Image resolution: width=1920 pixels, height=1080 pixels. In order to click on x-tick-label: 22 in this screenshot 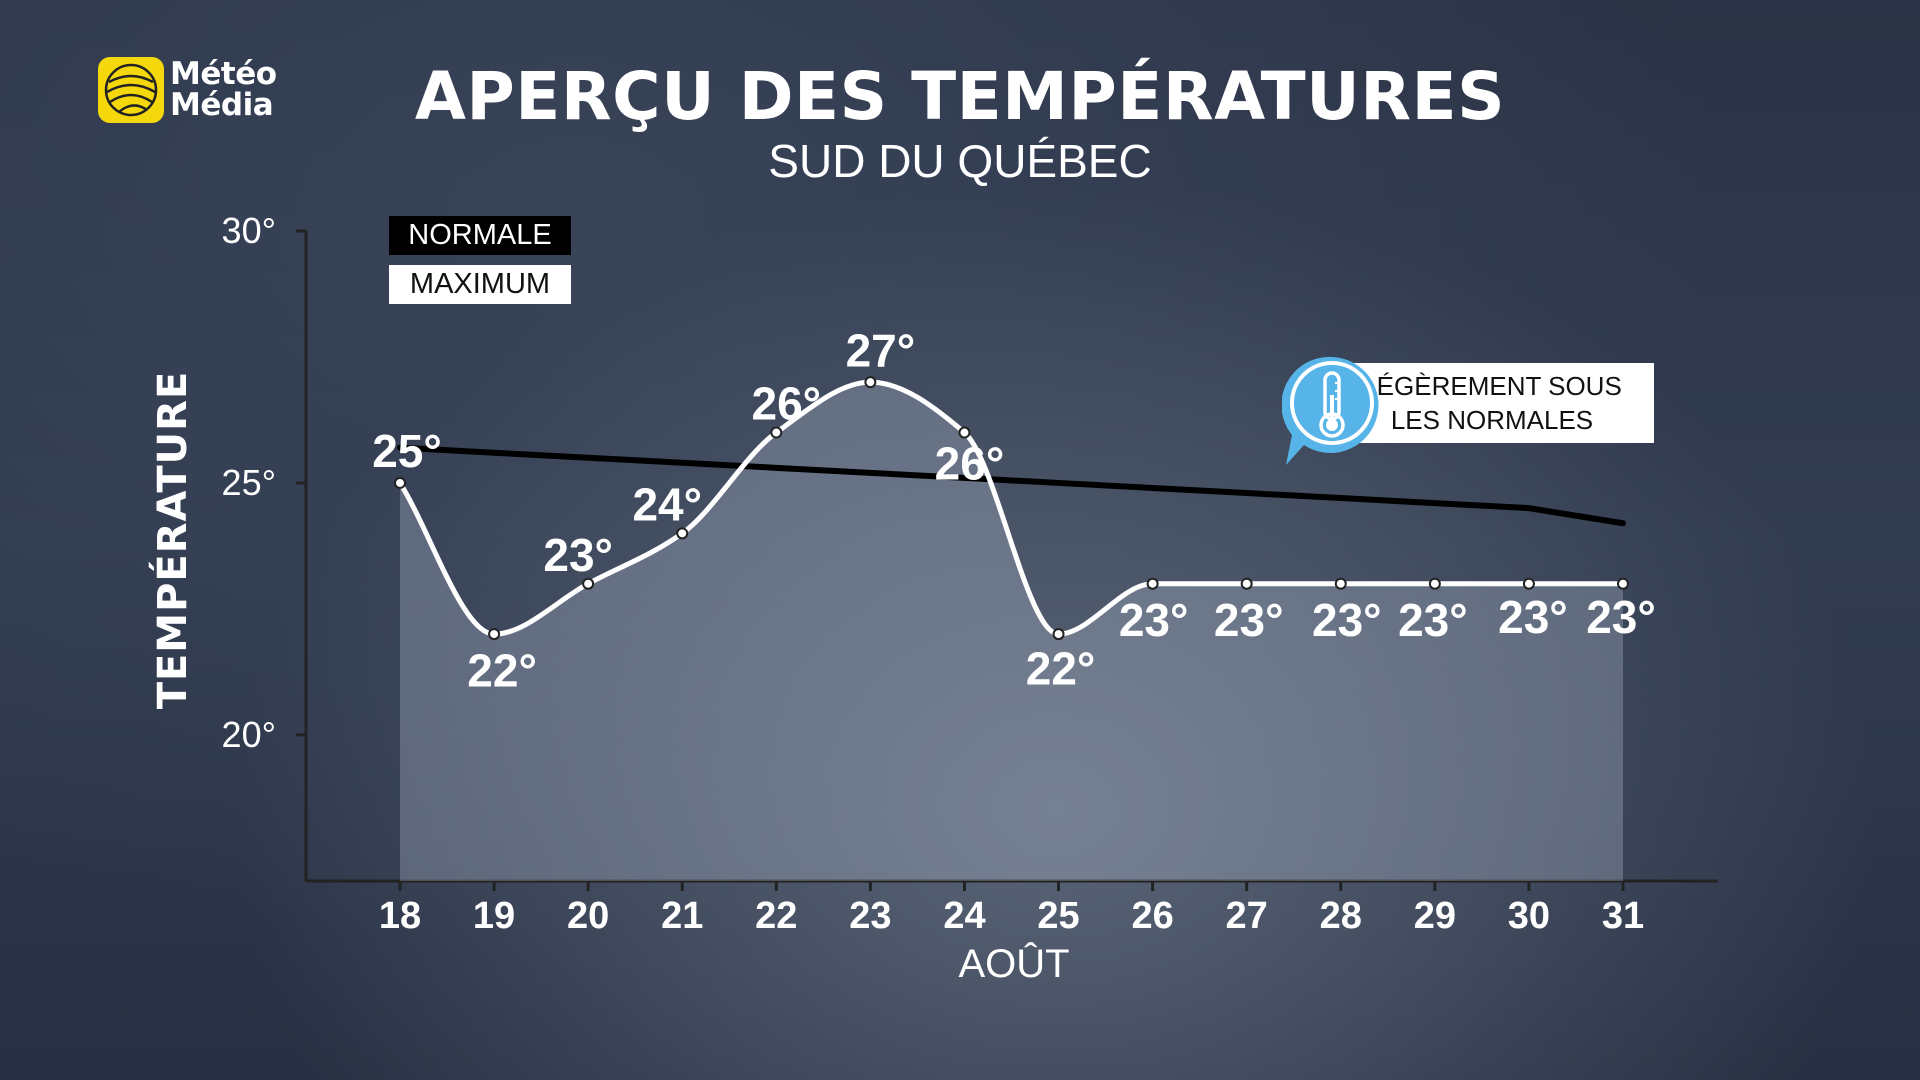, I will do `click(776, 916)`.